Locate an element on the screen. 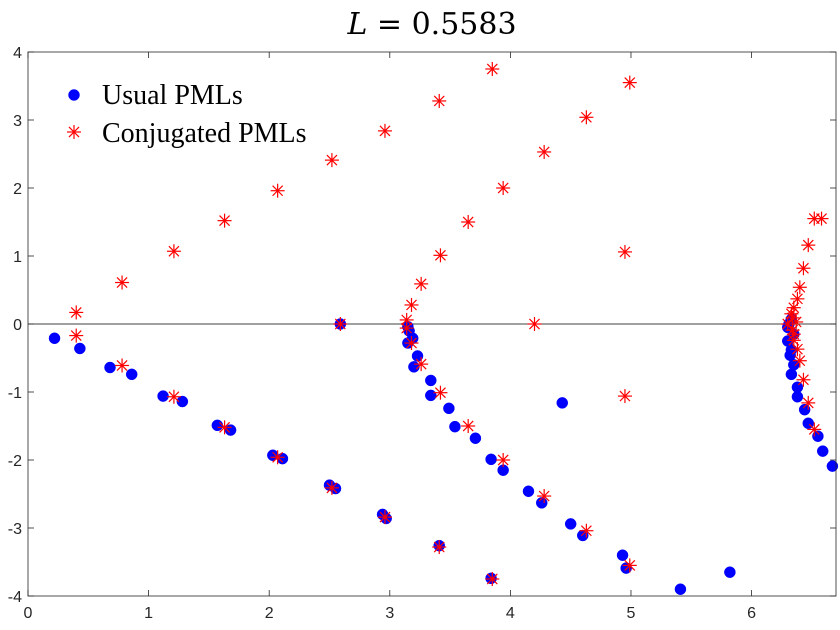 The width and height of the screenshot is (840, 630). legend-marker-conjugated-shape-stroke is located at coordinates (74, 132).